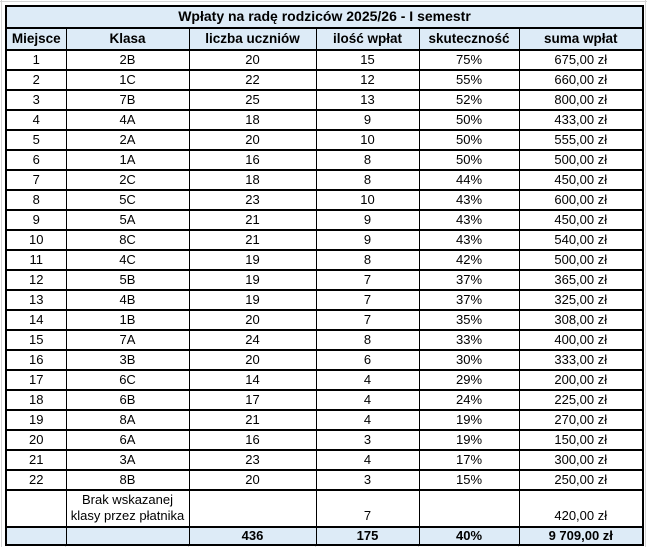  I want to click on cell-klasa: 6A, so click(127, 440).